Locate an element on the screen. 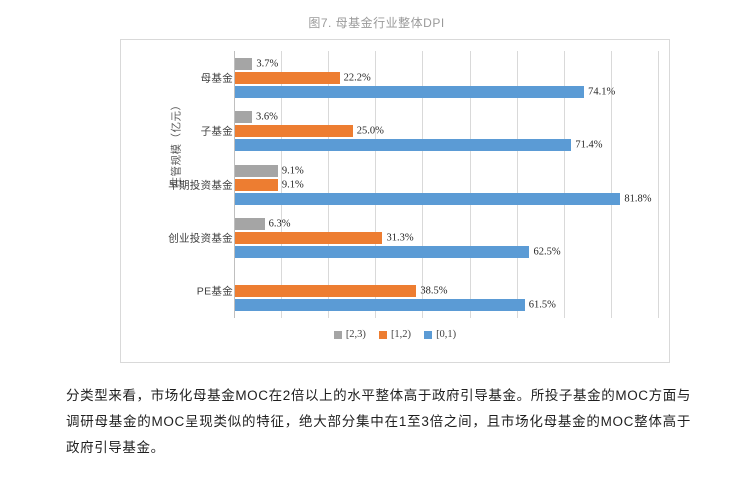 The height and width of the screenshot is (479, 753). chart-legend: [2,3) [1,2) [0,1) is located at coordinates (395, 334).